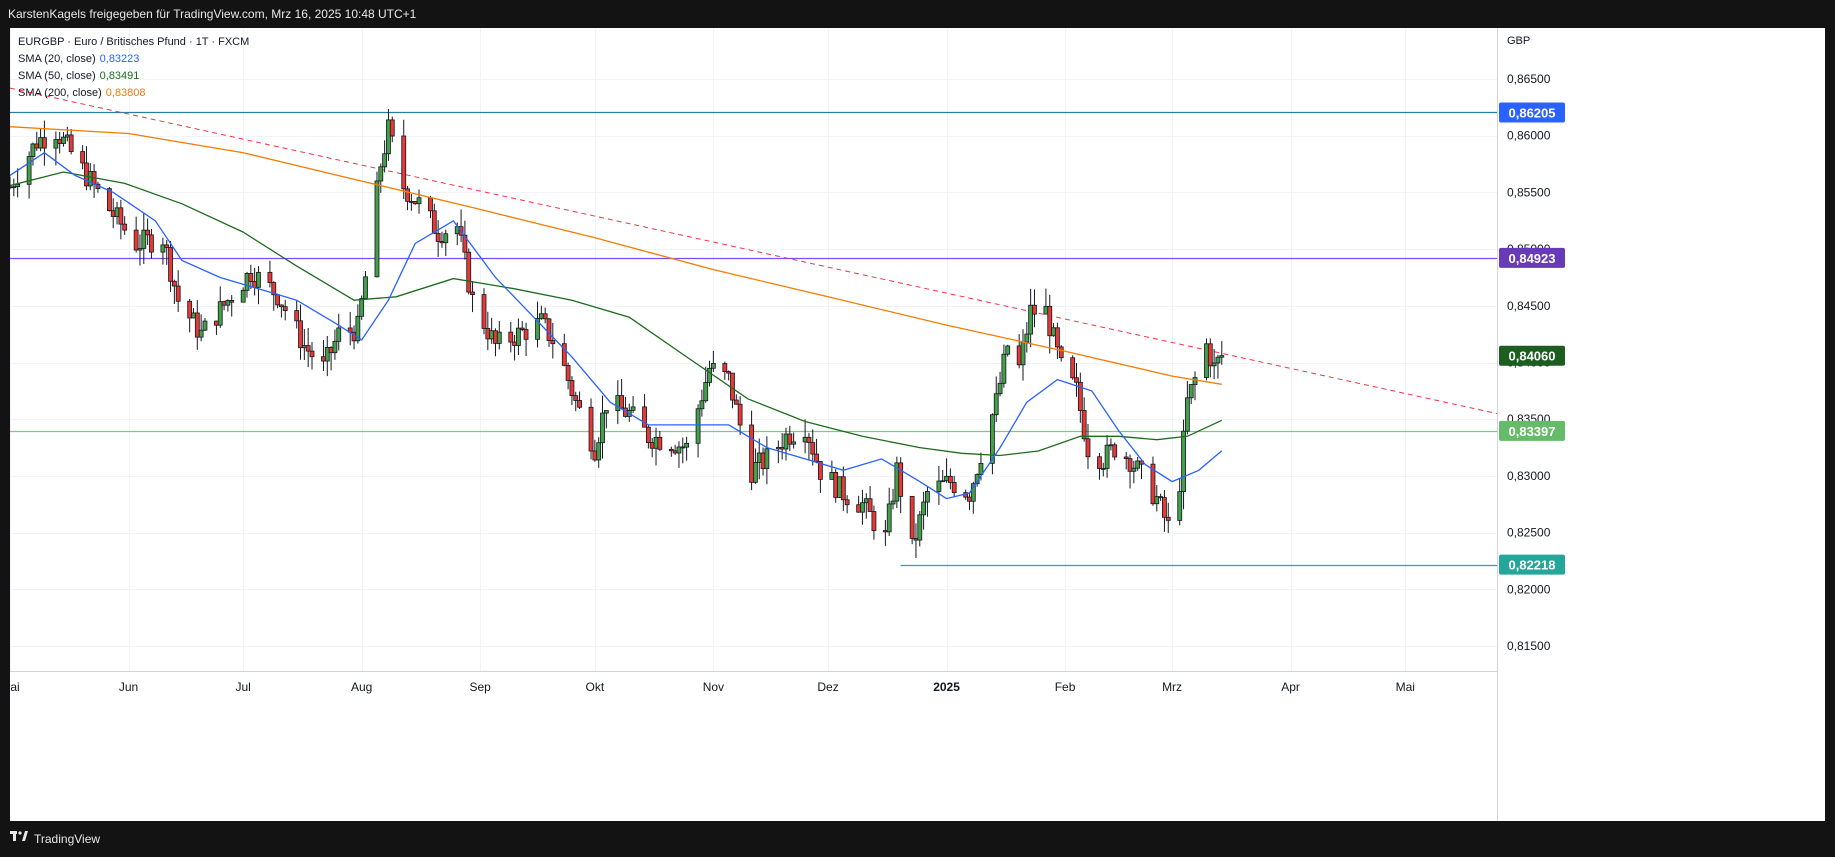 Image resolution: width=1835 pixels, height=857 pixels. I want to click on legend-sma20: SMA (20, close) 0,83223, so click(133, 59).